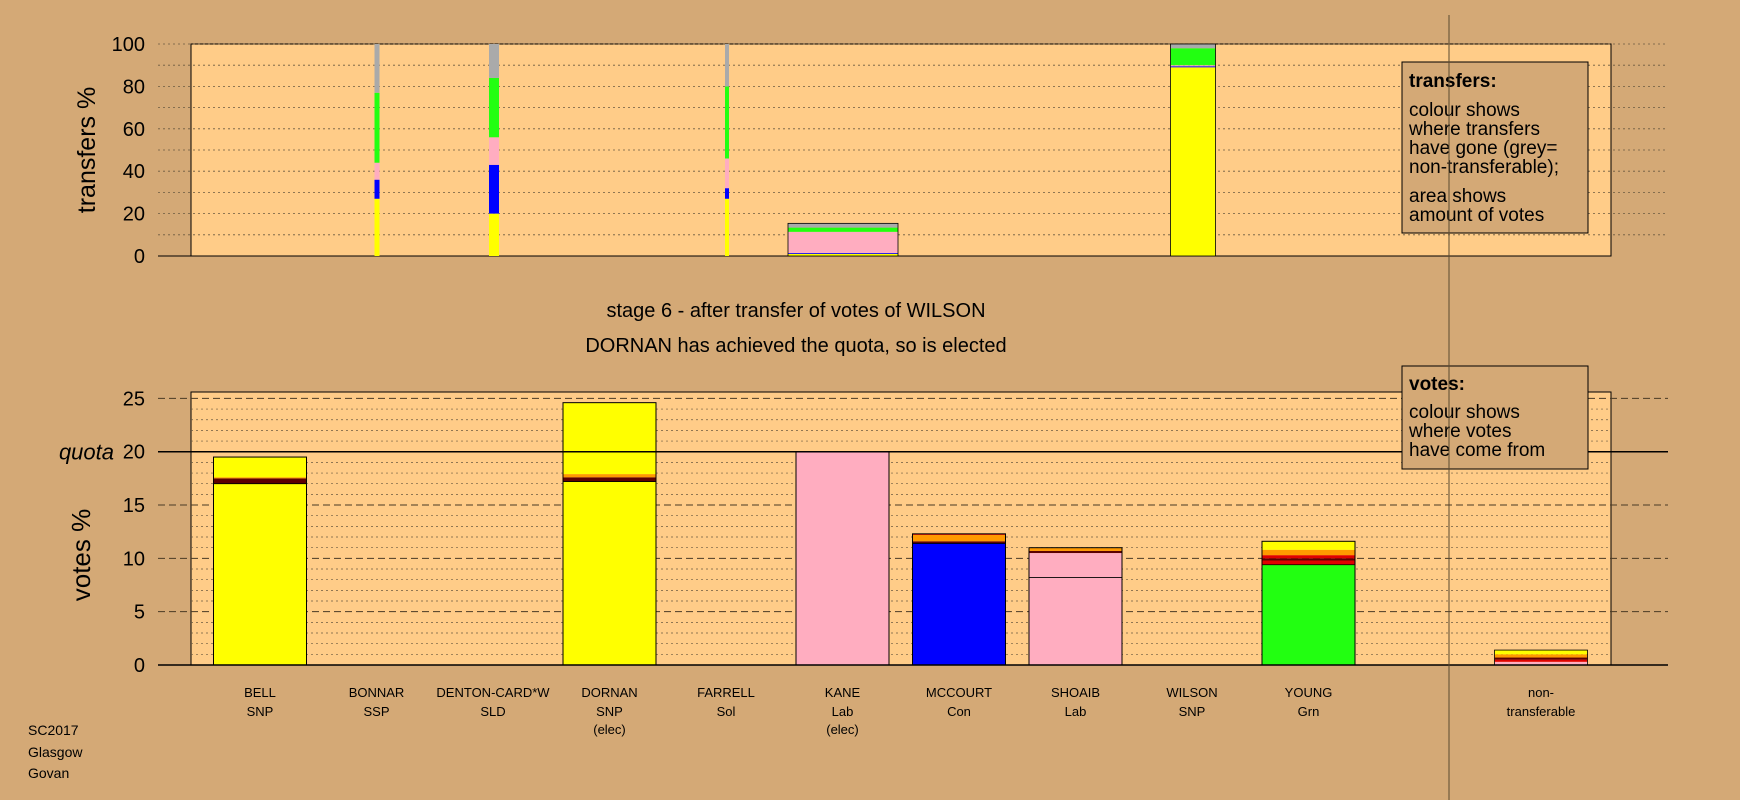 This screenshot has height=800, width=1740. Describe the element at coordinates (377, 692) in the screenshot. I see `candidate-name-label: BONNAR` at that location.